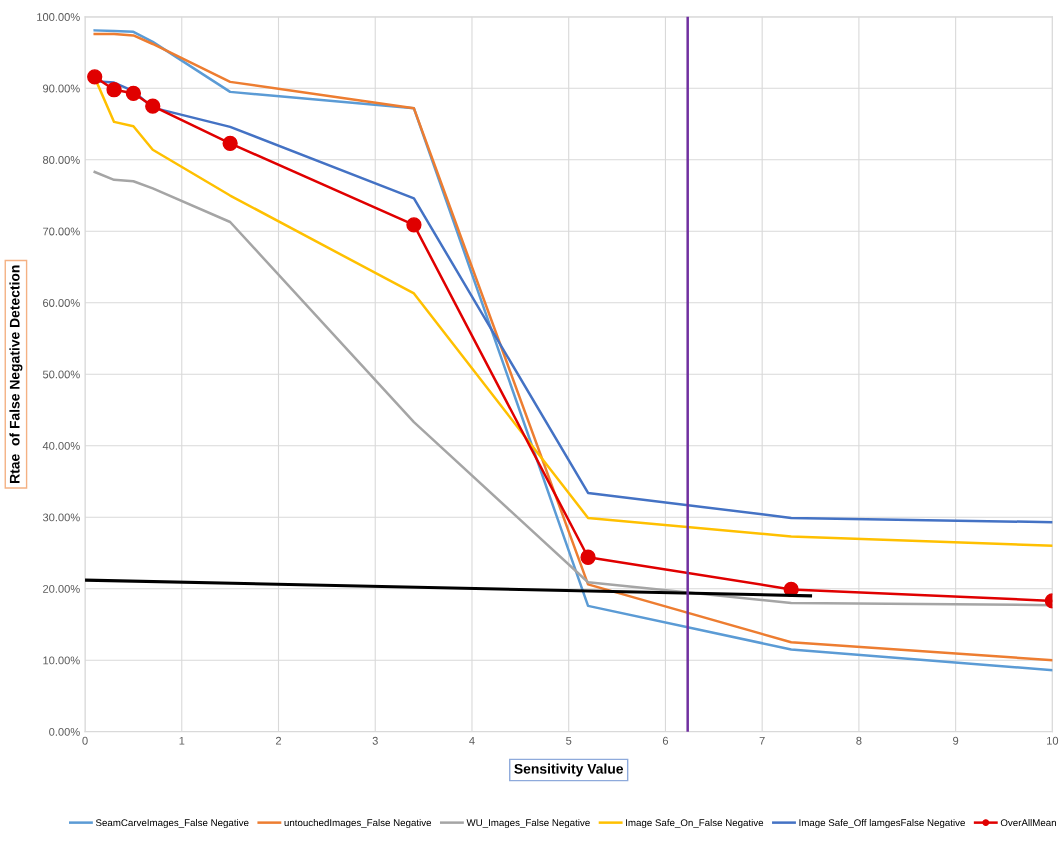  Describe the element at coordinates (61, 660) in the screenshot. I see `y-tick-label: 10.00%` at that location.